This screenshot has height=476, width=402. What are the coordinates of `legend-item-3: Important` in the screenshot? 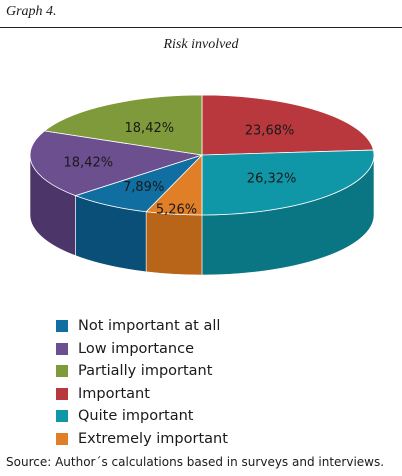 It's located at (142, 394).